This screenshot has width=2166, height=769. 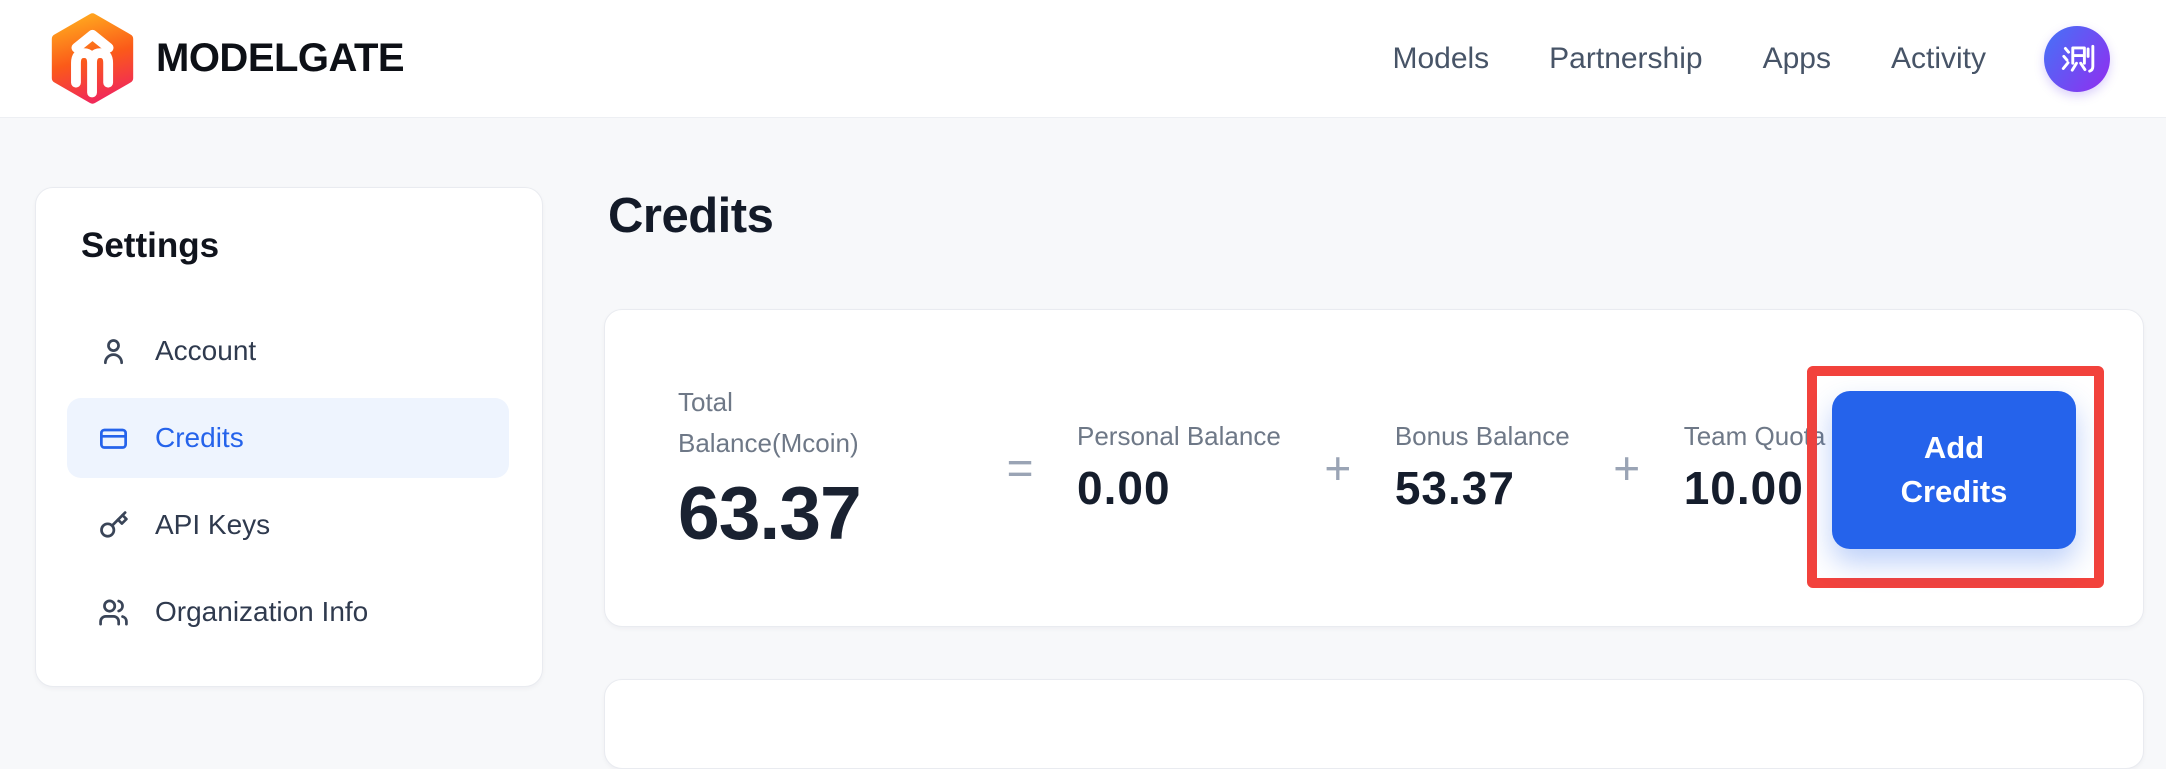 I want to click on team-quota-column: Team Quota 10.00, so click(x=1755, y=468).